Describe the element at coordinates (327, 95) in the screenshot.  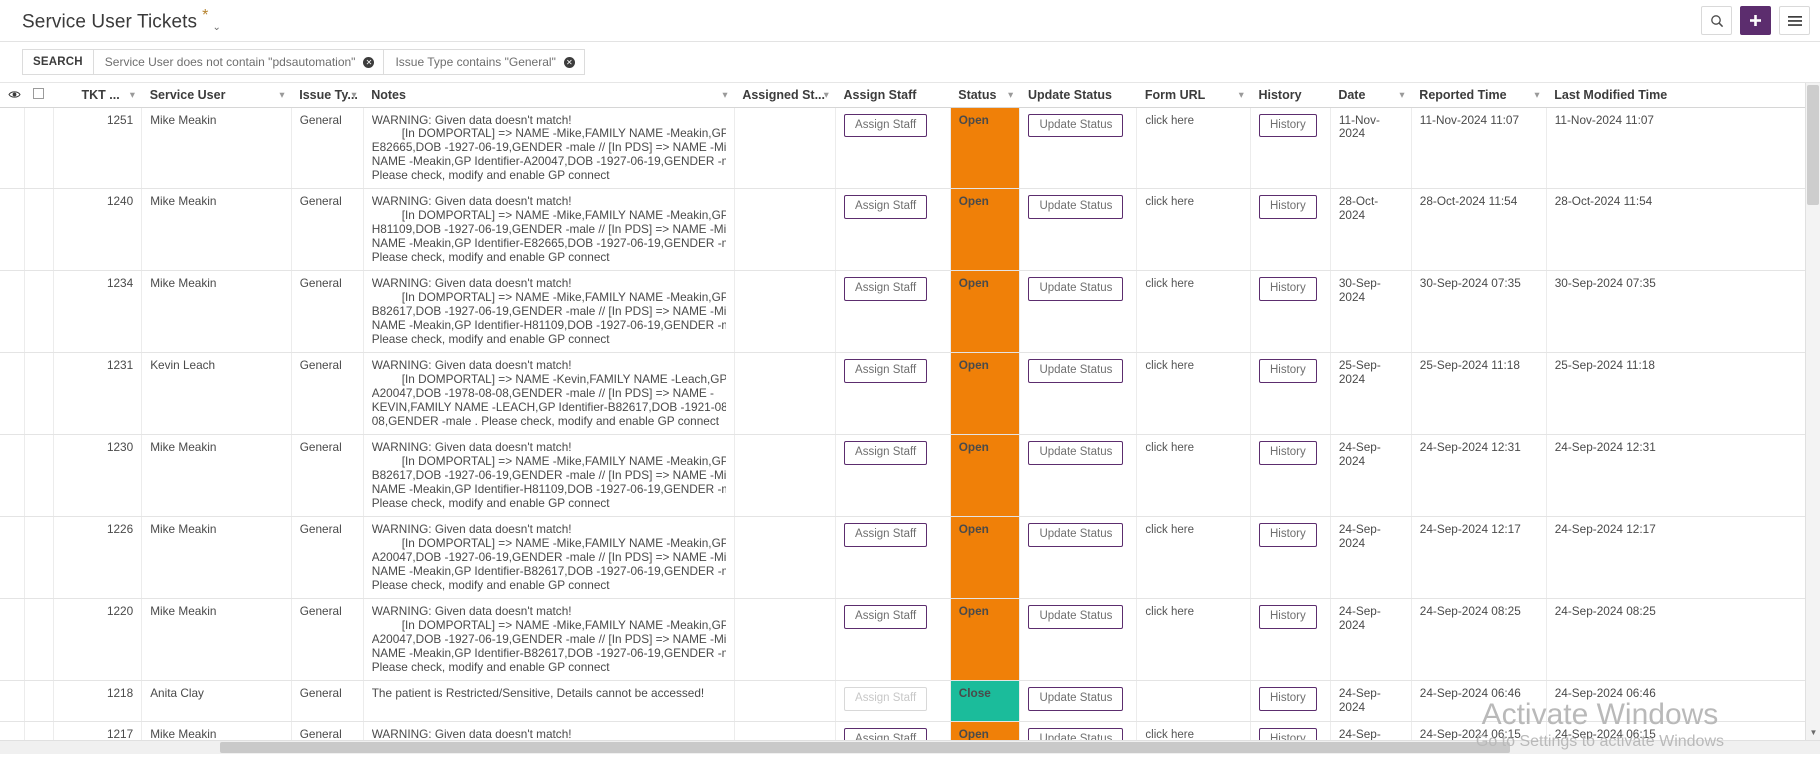
I see `column-header-issue: Issue Ty... ▾` at that location.